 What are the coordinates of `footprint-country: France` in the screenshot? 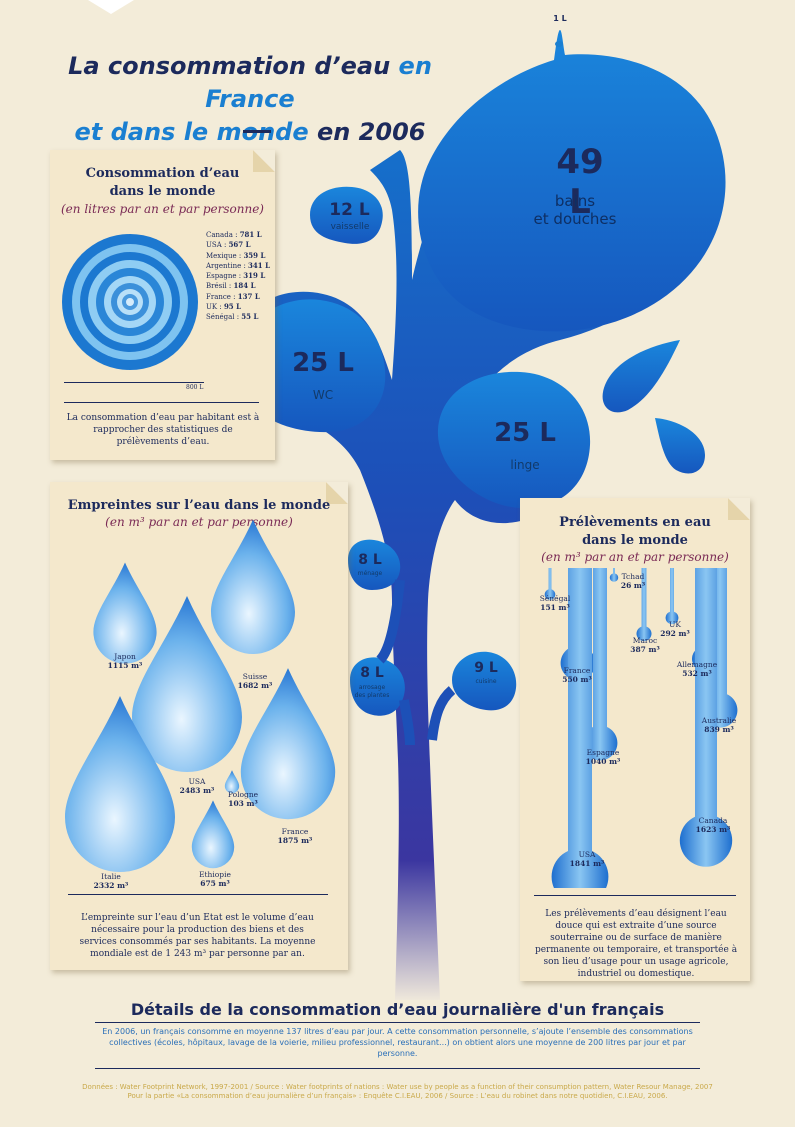 It's located at (295, 831).